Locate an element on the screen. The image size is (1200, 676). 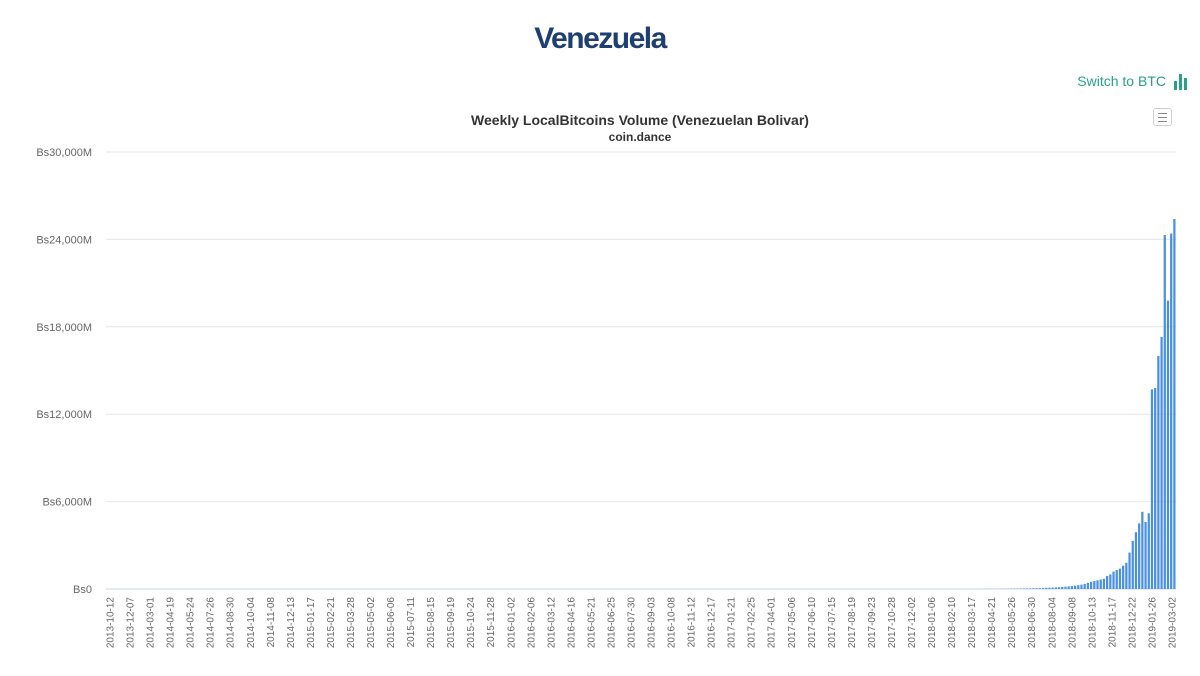
x-tick-label: 2014-12-13 is located at coordinates (291, 623).